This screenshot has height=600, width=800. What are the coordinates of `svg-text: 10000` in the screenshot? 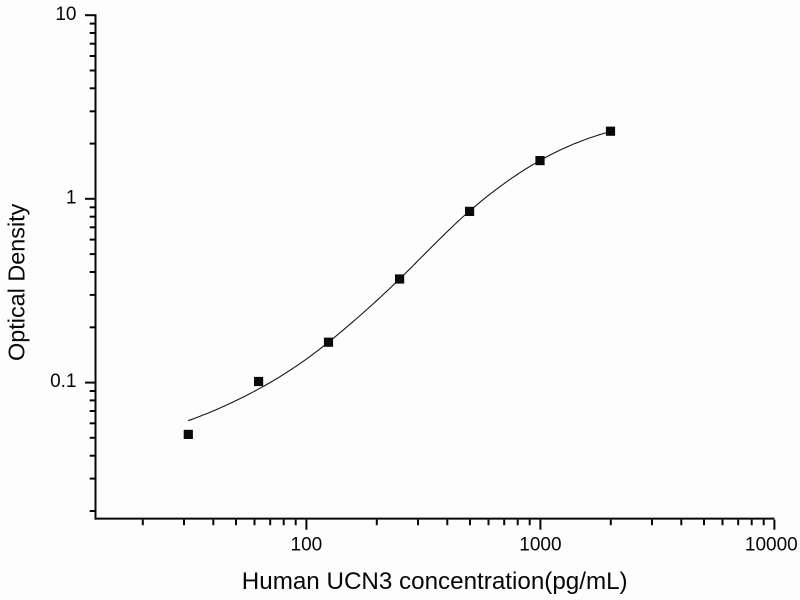 It's located at (771, 545).